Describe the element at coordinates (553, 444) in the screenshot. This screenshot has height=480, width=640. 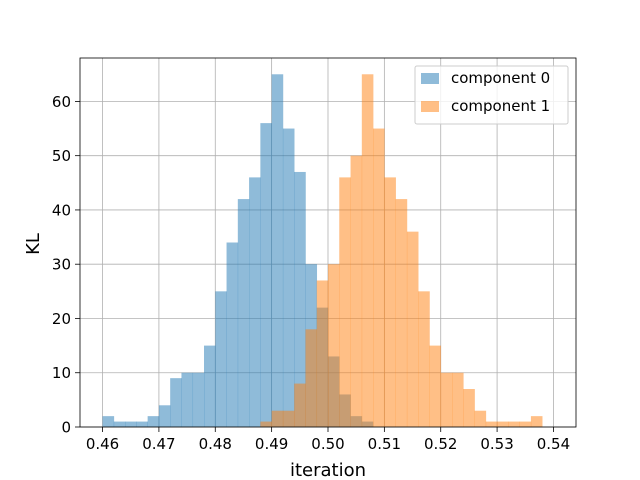
I see `x-tick-label: 0.54` at that location.